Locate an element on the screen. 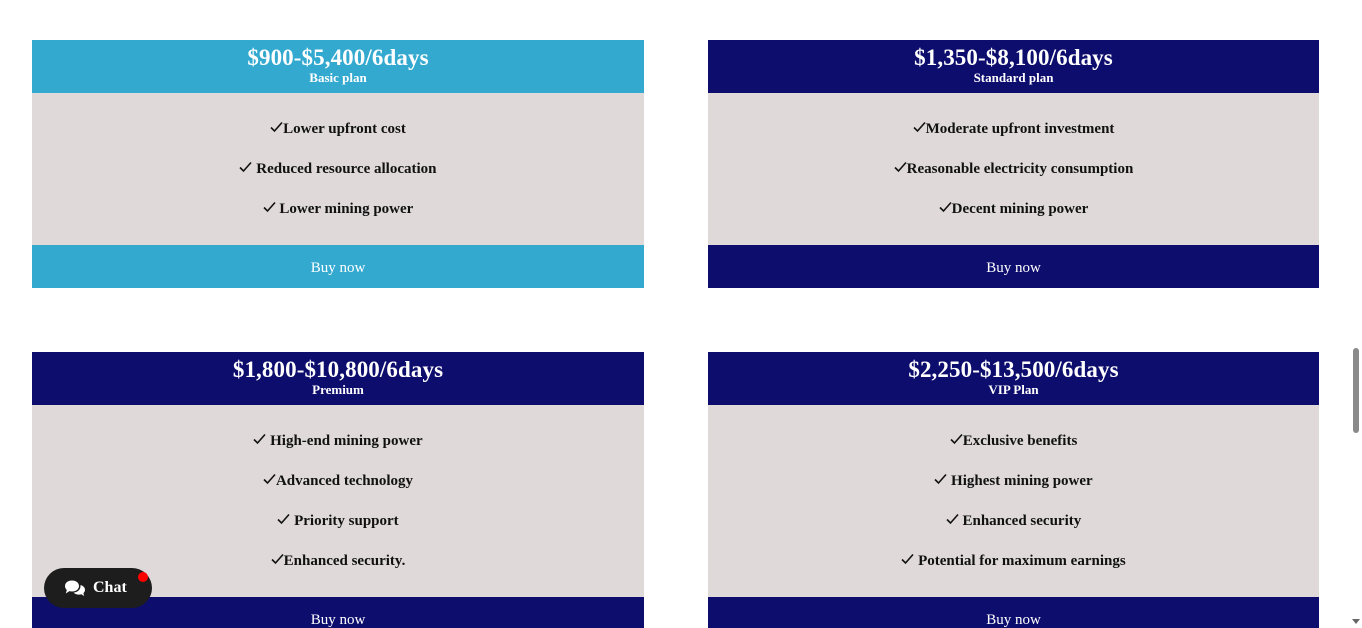  plan-header: $1,350-$8,100/6days Standard plan is located at coordinates (1013, 66).